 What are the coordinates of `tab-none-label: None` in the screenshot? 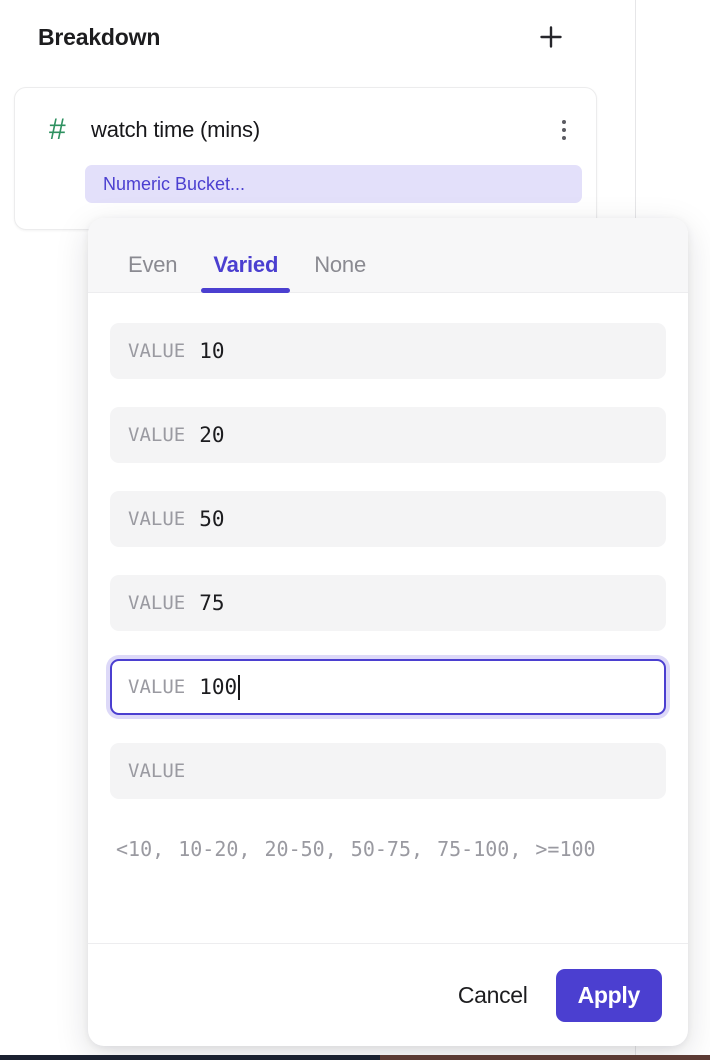 It's located at (340, 264).